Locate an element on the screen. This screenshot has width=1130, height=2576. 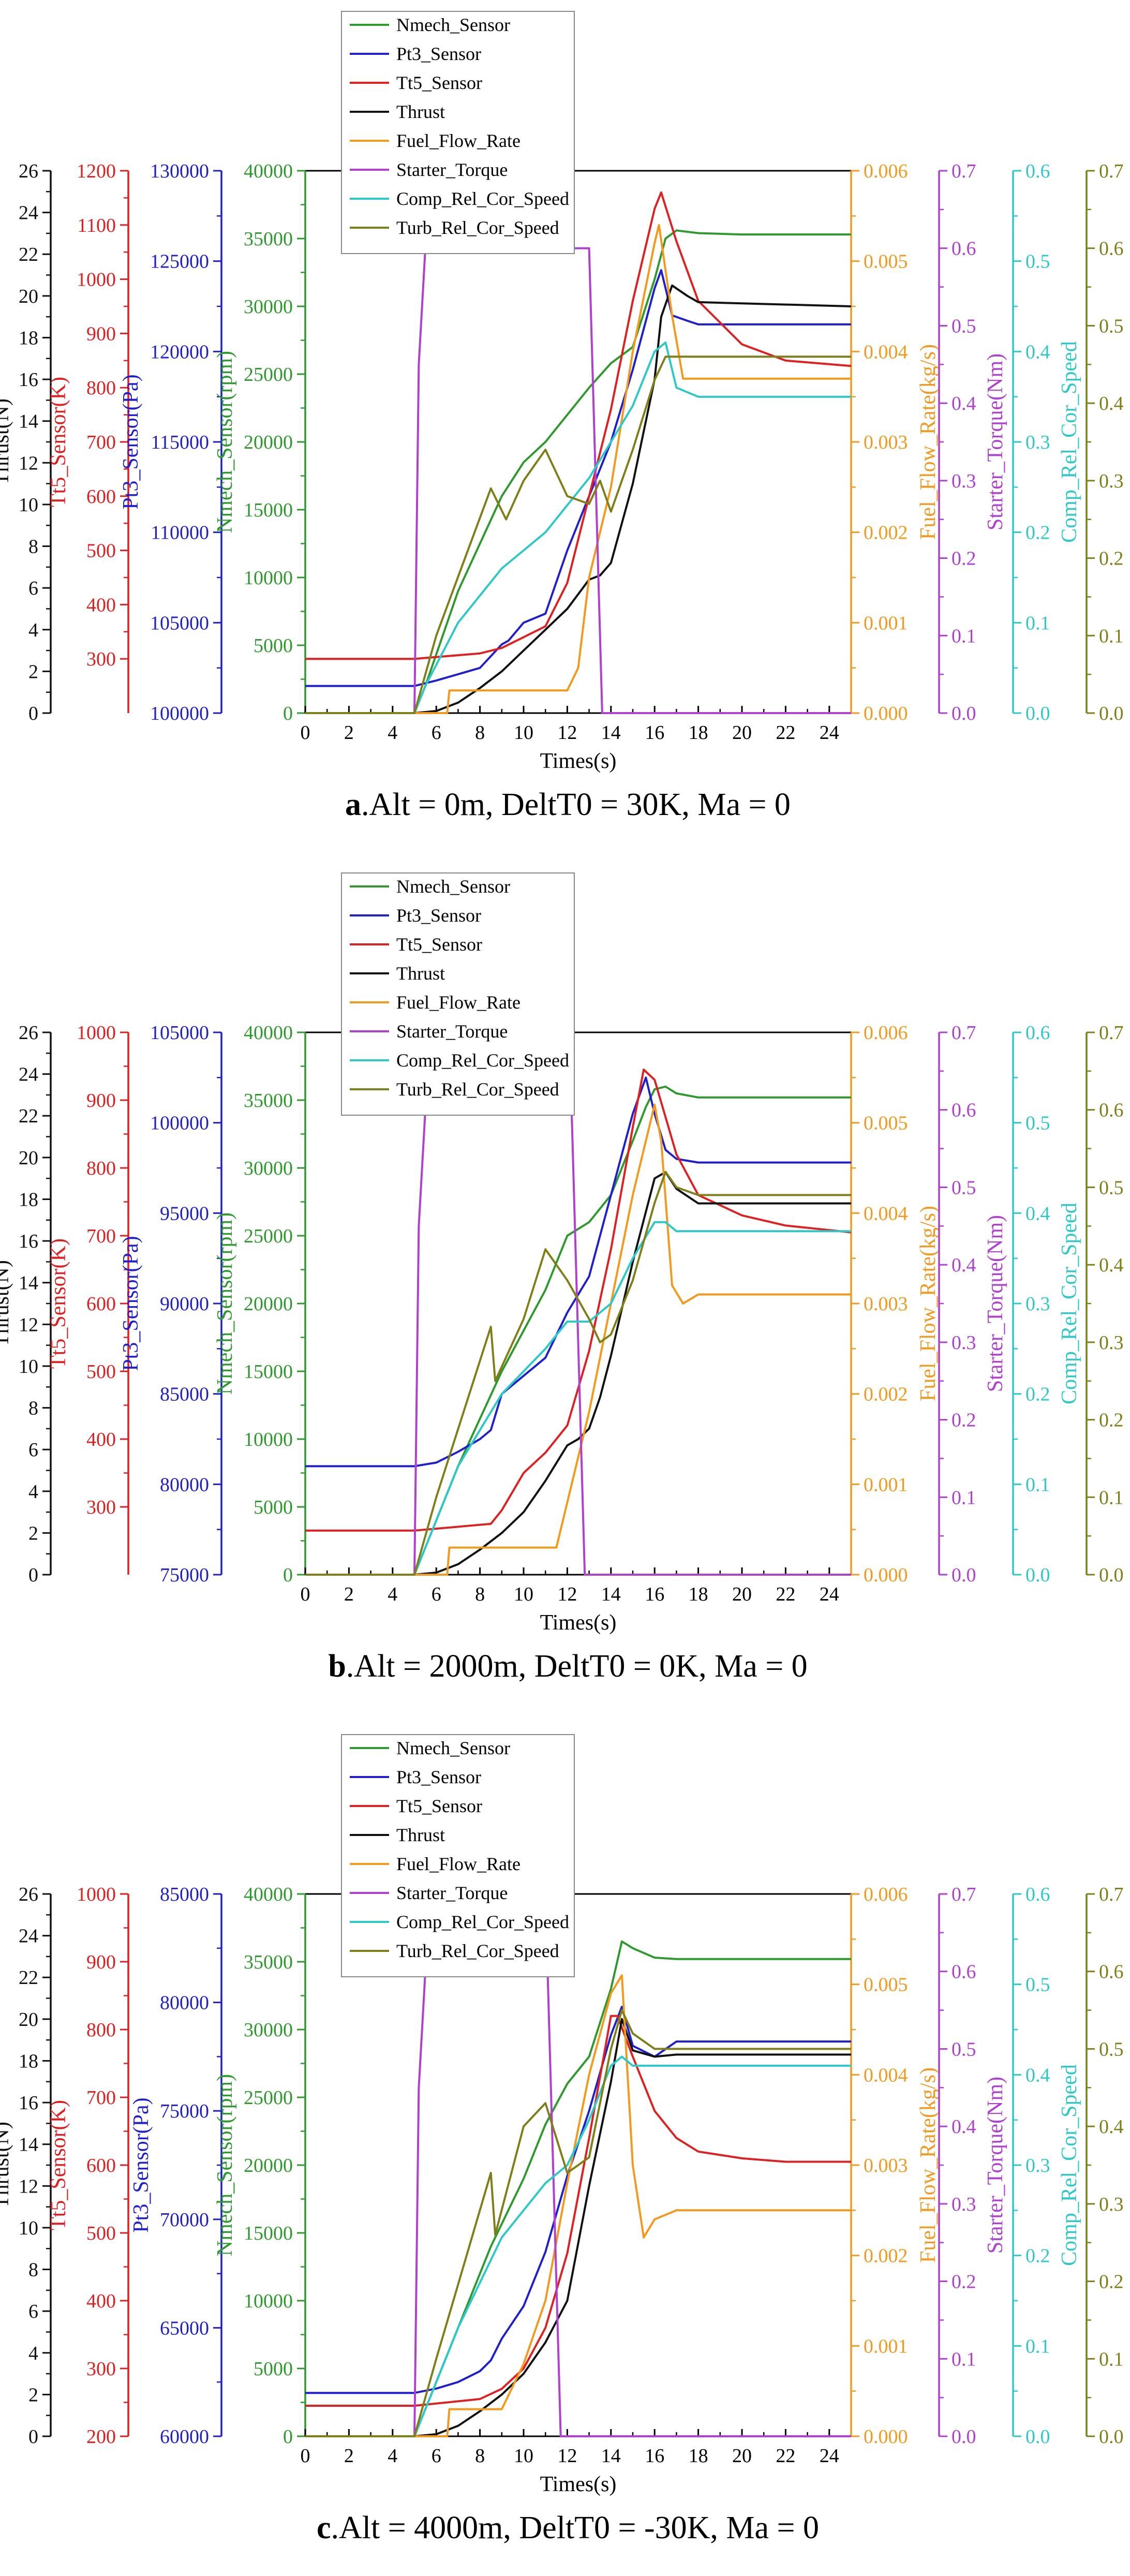
legend-entry: Nmech_Sensor is located at coordinates (453, 886).